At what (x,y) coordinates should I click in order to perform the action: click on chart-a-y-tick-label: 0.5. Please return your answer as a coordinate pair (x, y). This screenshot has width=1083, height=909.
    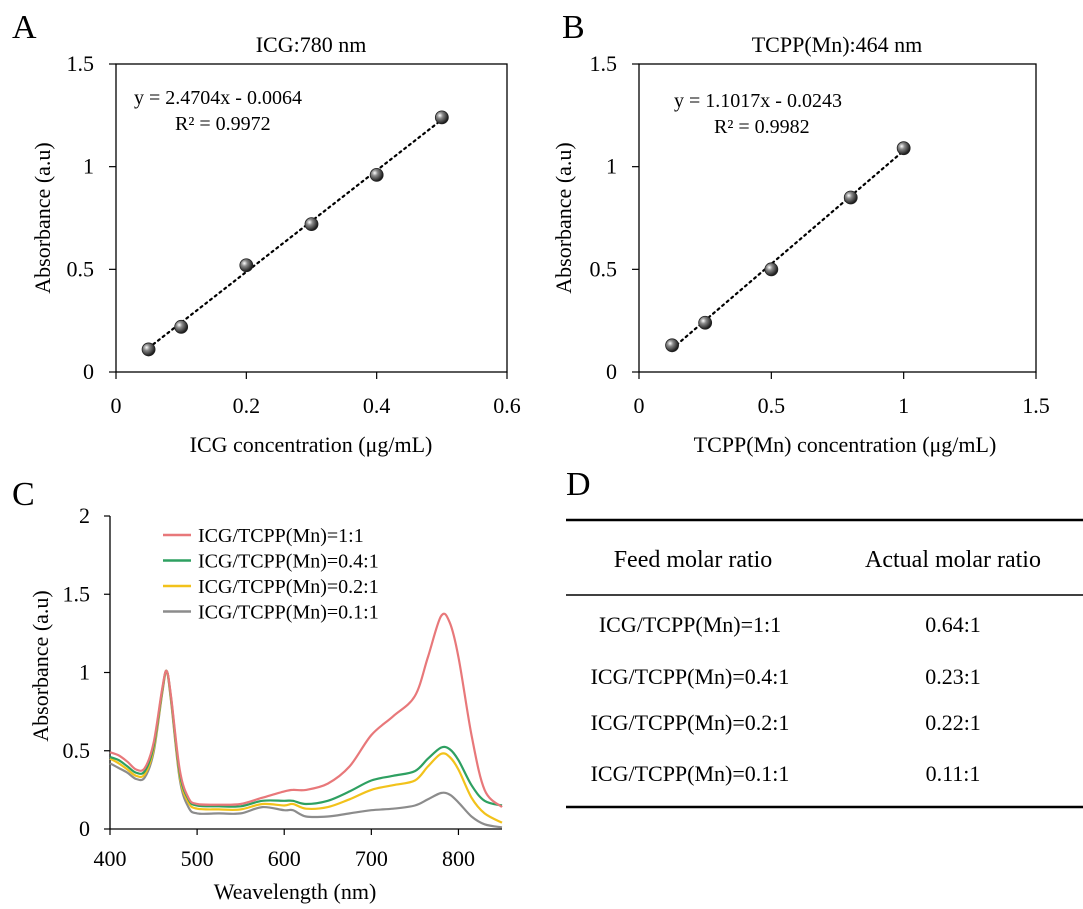
    Looking at the image, I should click on (81, 268).